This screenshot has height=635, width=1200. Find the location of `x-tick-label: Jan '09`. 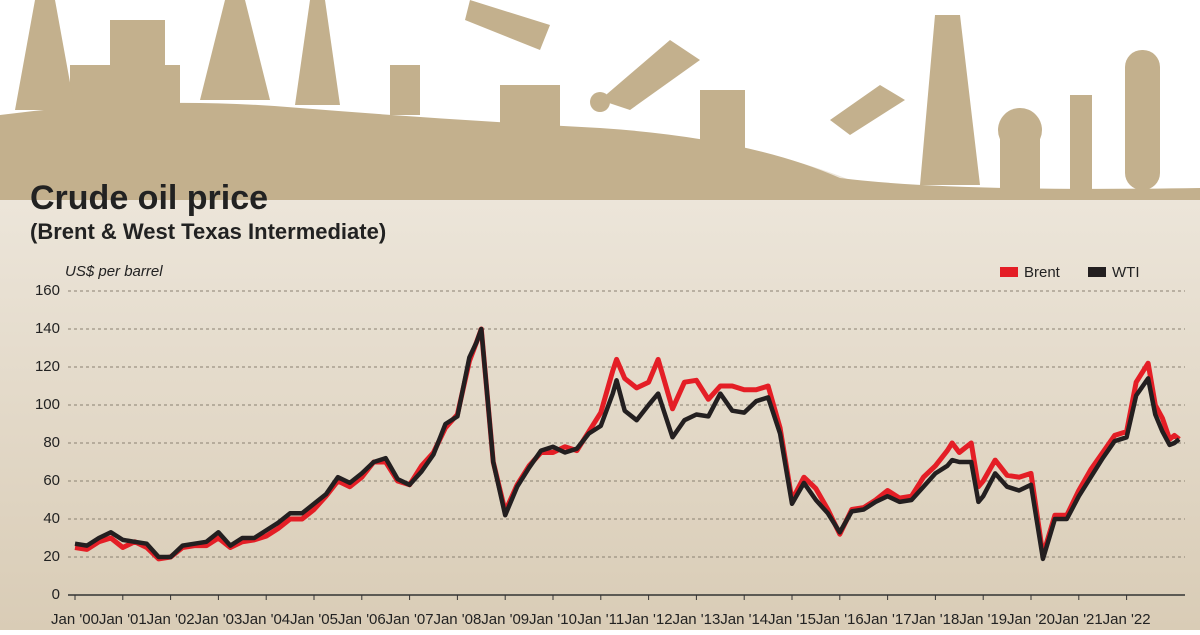

x-tick-label: Jan '09 is located at coordinates (505, 619).